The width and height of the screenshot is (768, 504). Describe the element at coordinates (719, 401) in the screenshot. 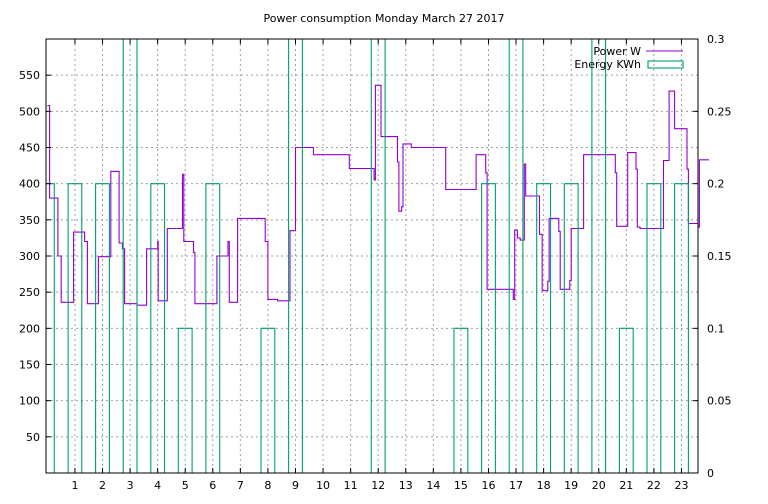

I see `y2-tick-label: 0.05` at that location.